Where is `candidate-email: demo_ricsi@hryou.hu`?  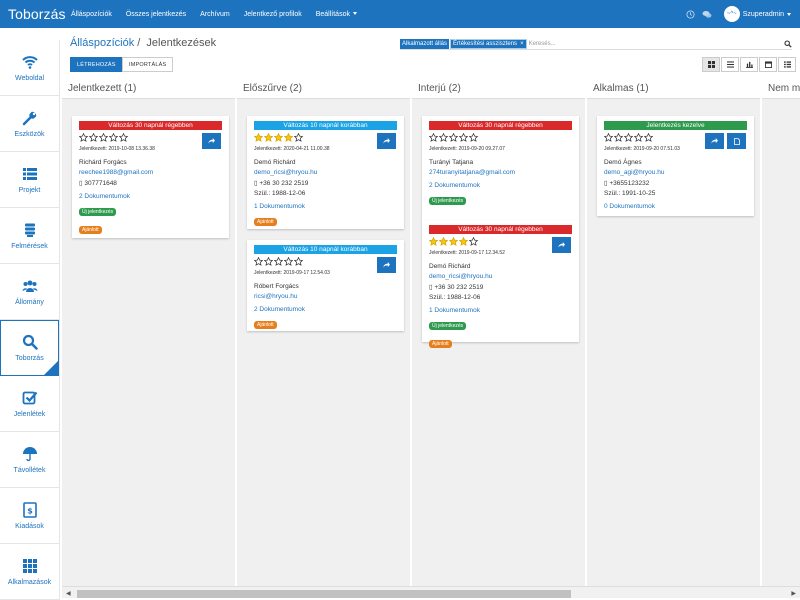 candidate-email: demo_ricsi@hryou.hu is located at coordinates (461, 276).